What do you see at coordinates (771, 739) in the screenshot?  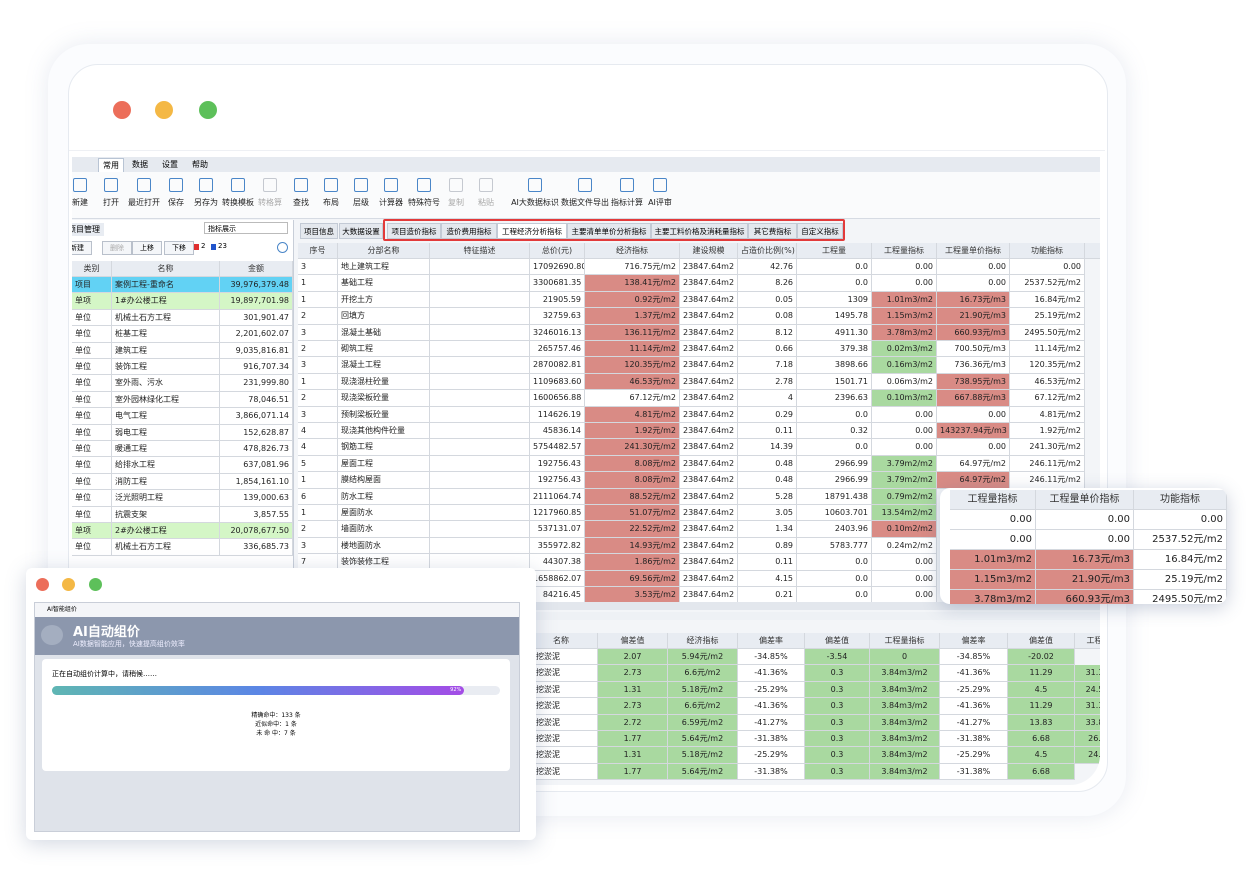 I see `table-cell: -31.38%` at bounding box center [771, 739].